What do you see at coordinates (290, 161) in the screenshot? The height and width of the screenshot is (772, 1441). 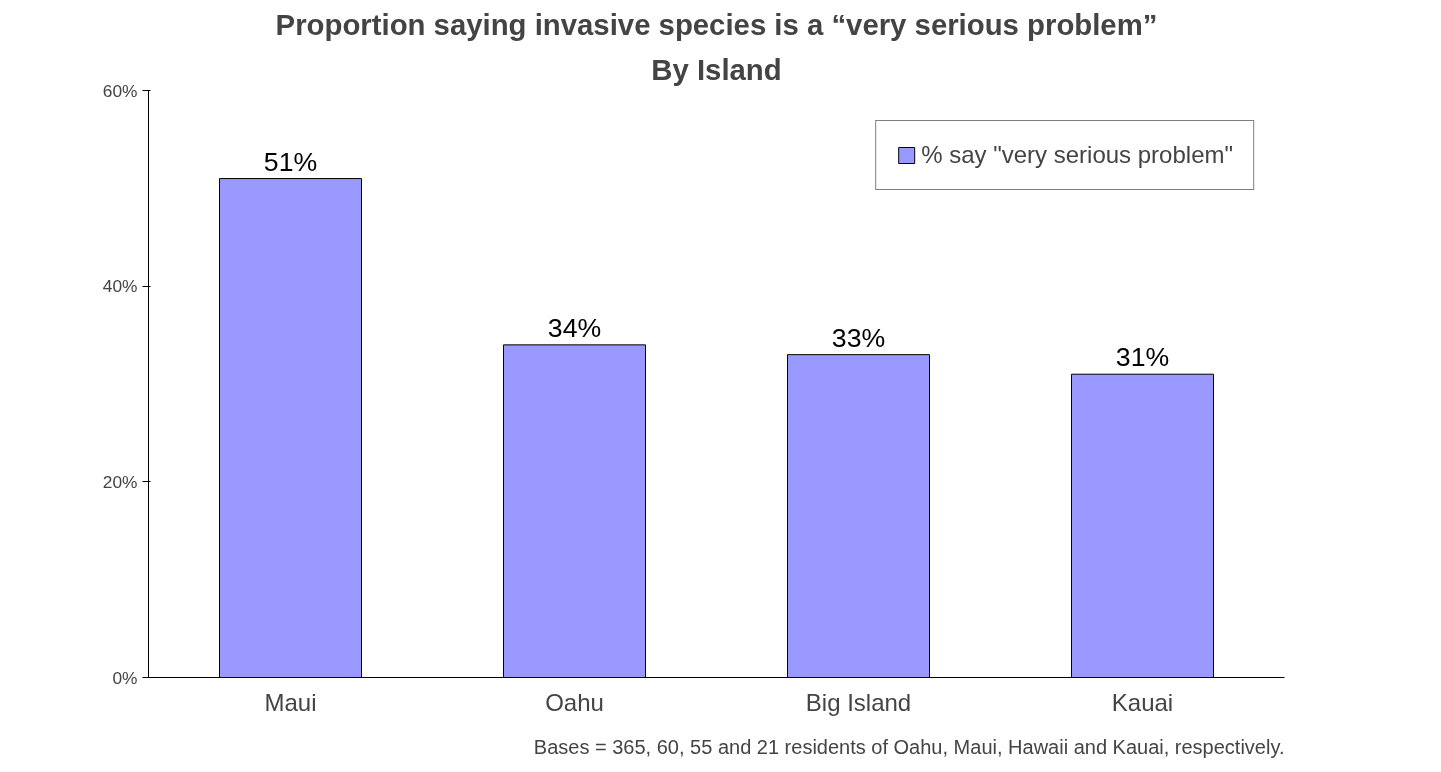 I see `data-label: 51%` at bounding box center [290, 161].